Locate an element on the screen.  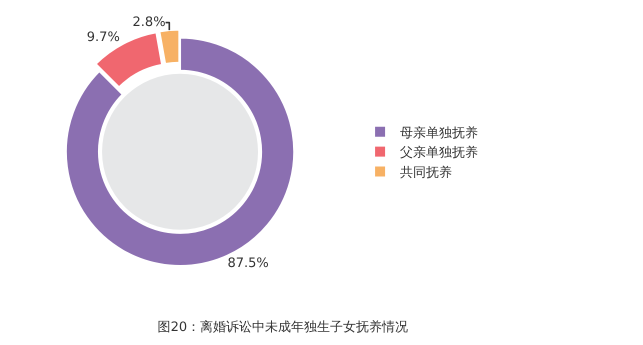
text: 图20：离婚诉讼中未成年独生子女抚养情况 is located at coordinates (283, 327).